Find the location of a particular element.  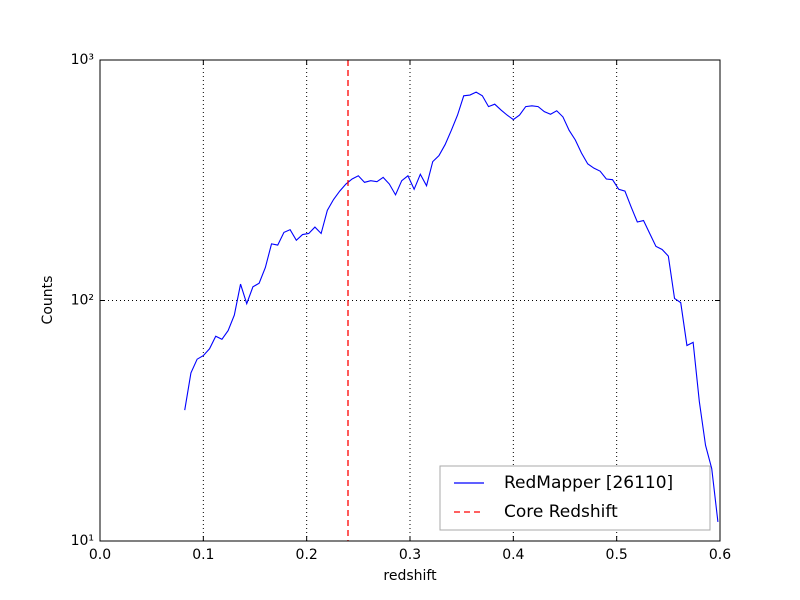

x-axis-label: redshift is located at coordinates (410, 576).